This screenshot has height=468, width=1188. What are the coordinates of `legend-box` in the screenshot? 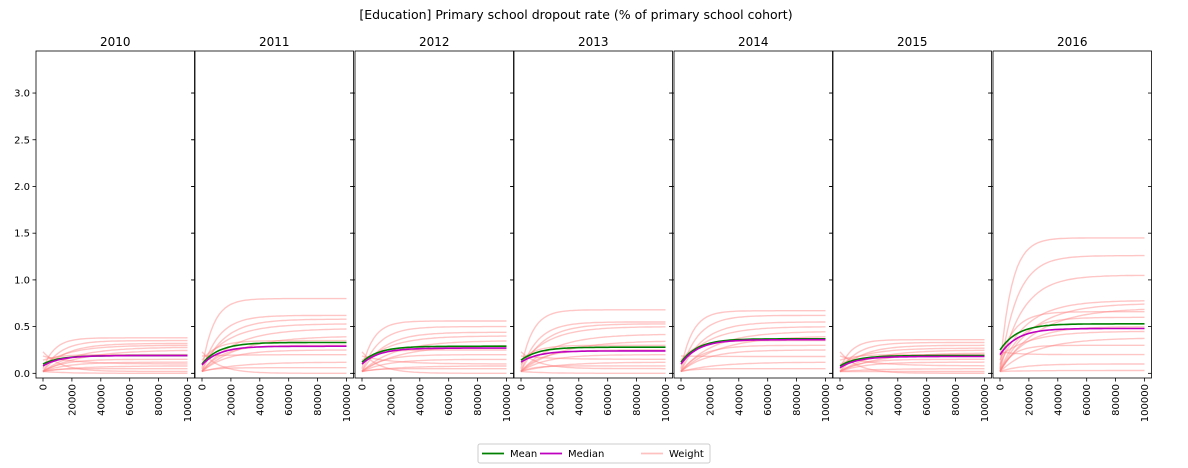 It's located at (594, 453).